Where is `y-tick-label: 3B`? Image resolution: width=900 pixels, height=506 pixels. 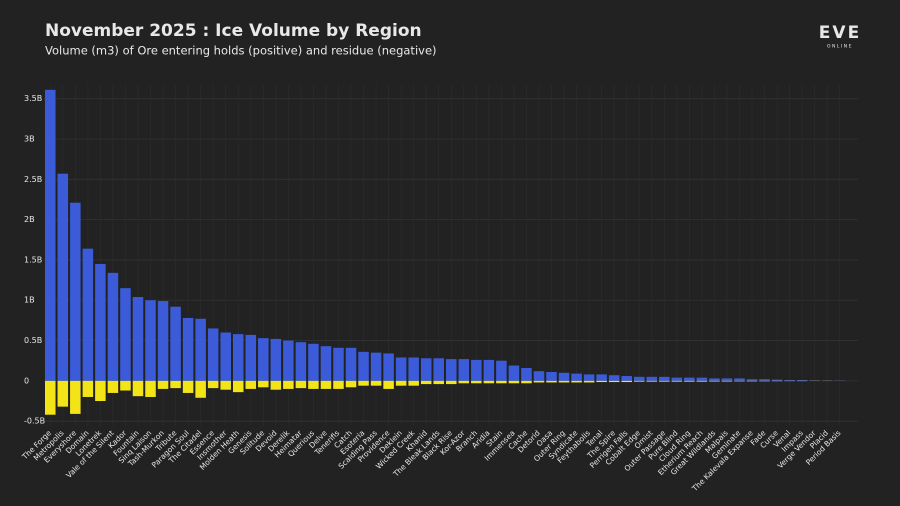 y-tick-label: 3B is located at coordinates (29, 139).